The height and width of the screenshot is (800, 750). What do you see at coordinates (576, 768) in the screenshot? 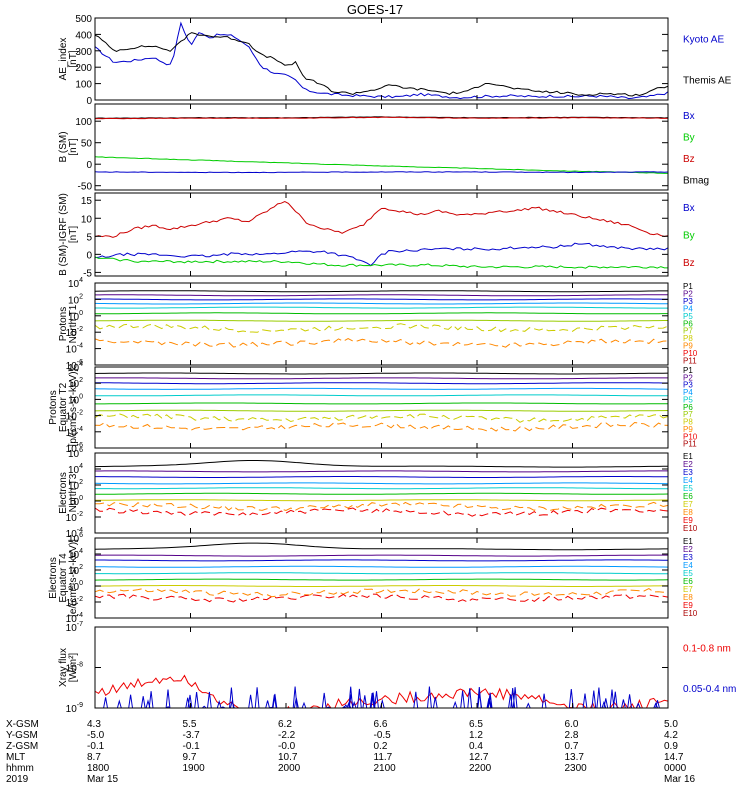
I see `x-row-value: 2300` at bounding box center [576, 768].